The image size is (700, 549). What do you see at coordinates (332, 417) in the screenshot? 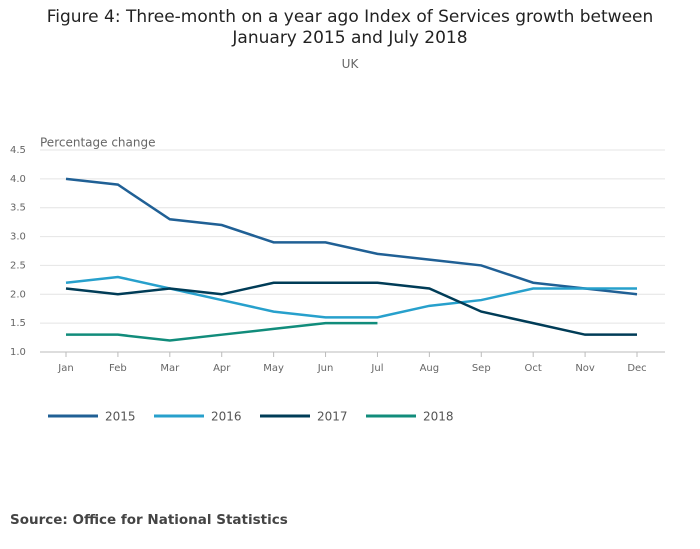
I see `legend-label: 2017` at bounding box center [332, 417].